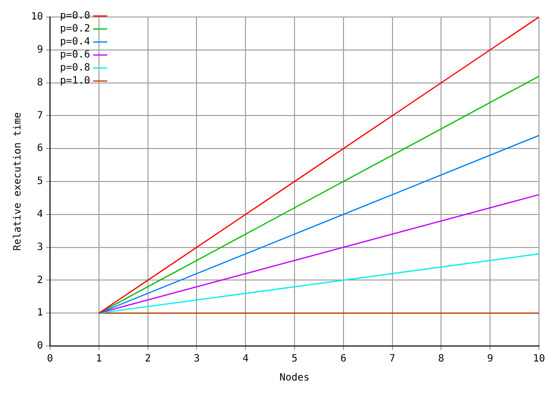 The image size is (556, 396). I want to click on legend-label: p=0.6, so click(75, 55).